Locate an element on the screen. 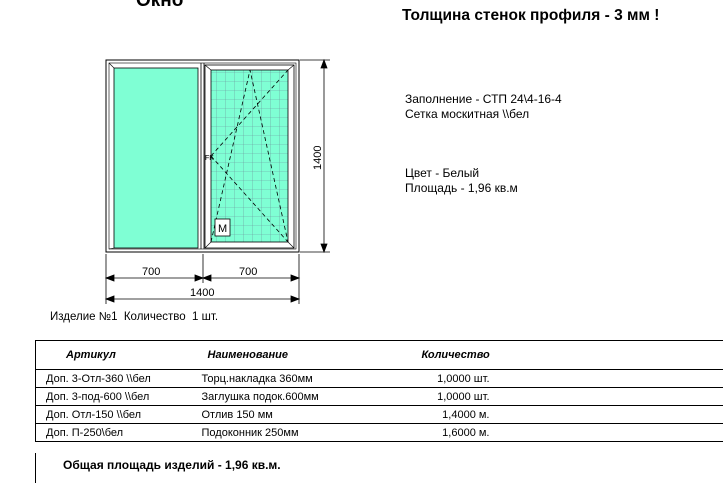  mesh-text: Сетка москитная \\бел is located at coordinates (467, 114).